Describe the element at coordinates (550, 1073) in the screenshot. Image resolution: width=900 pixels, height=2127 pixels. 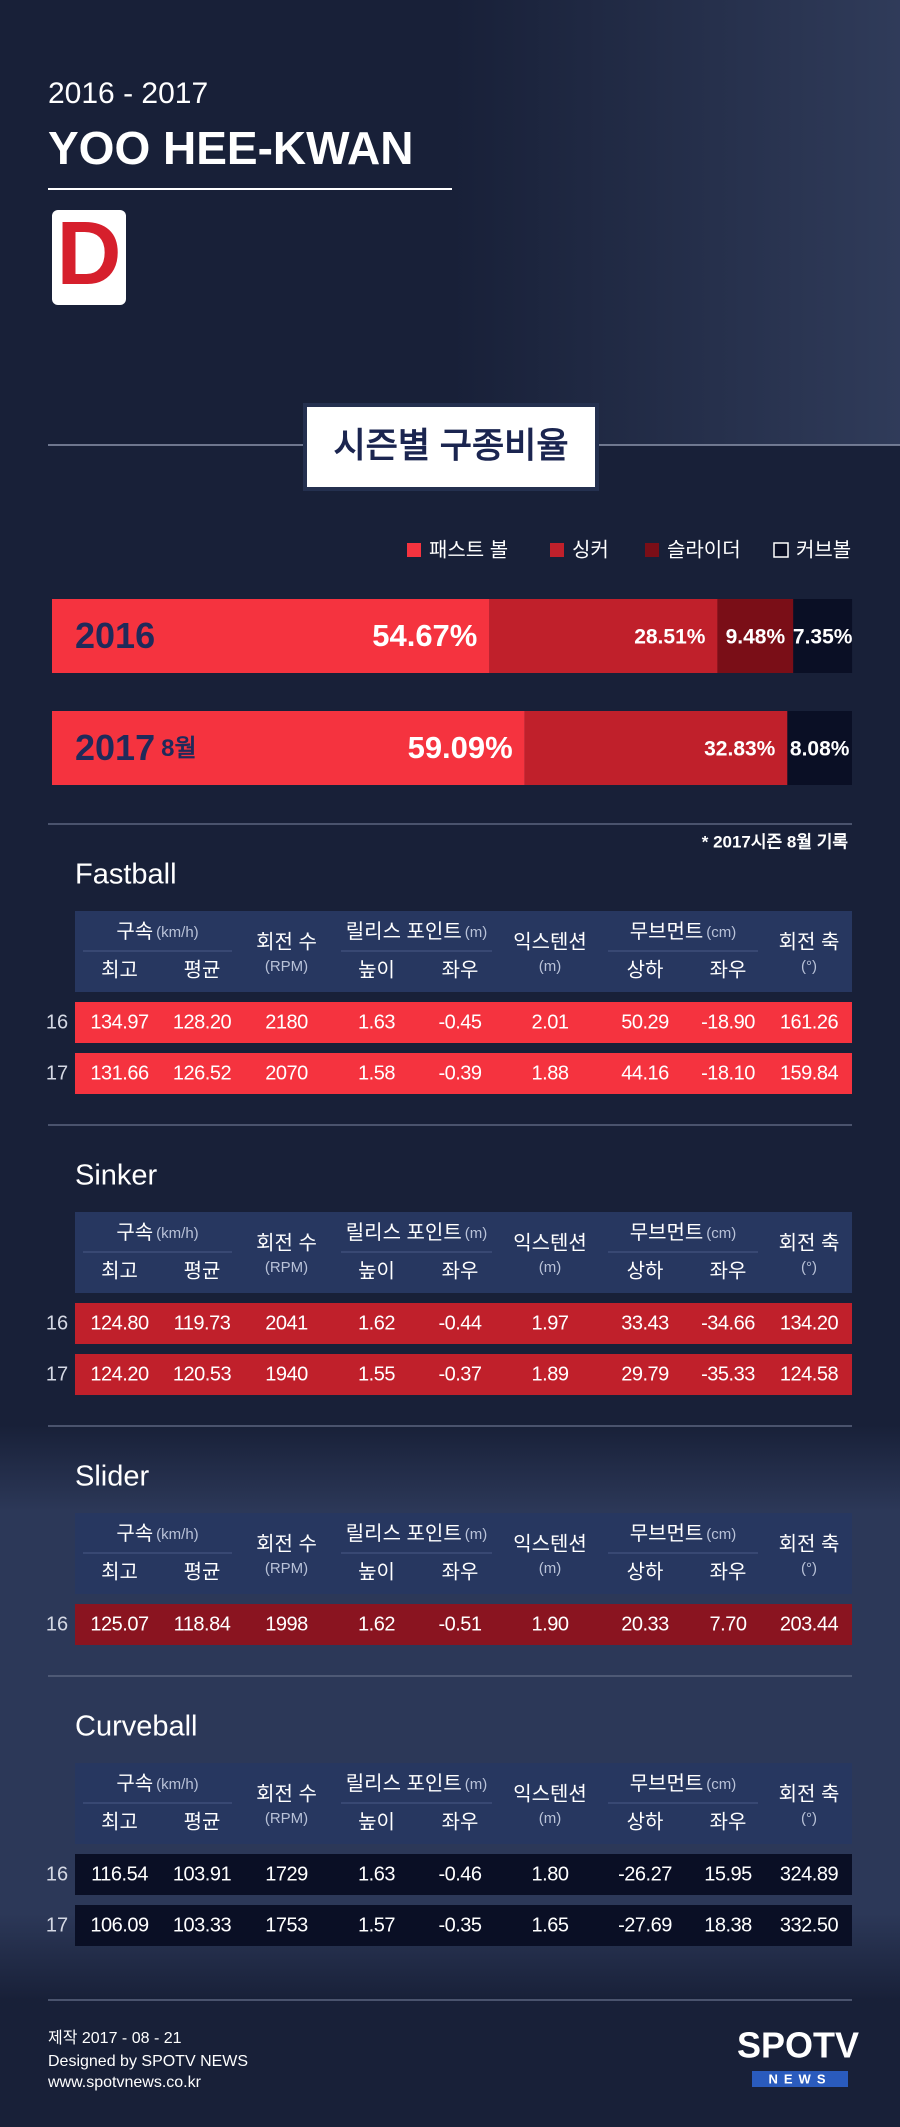
I see `table-cell: 1.88` at that location.